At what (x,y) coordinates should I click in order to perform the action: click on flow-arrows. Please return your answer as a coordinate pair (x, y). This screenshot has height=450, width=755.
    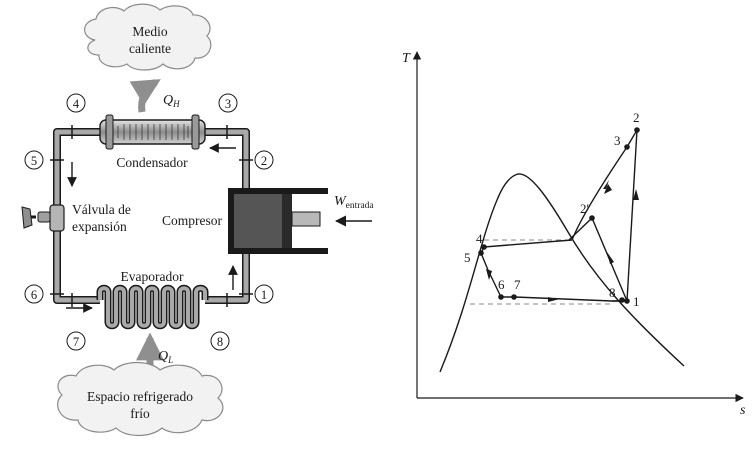
    Looking at the image, I should click on (152, 228).